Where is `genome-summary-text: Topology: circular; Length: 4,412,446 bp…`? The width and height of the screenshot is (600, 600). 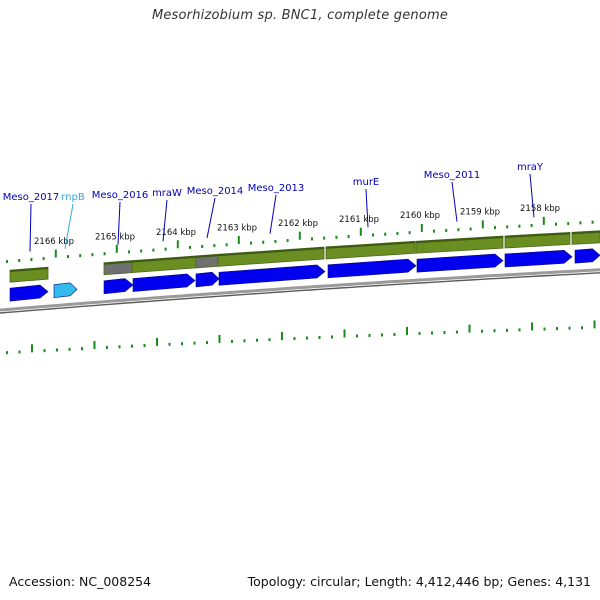 genome-summary-text: Topology: circular; Length: 4,412,446 bp… is located at coordinates (419, 581).